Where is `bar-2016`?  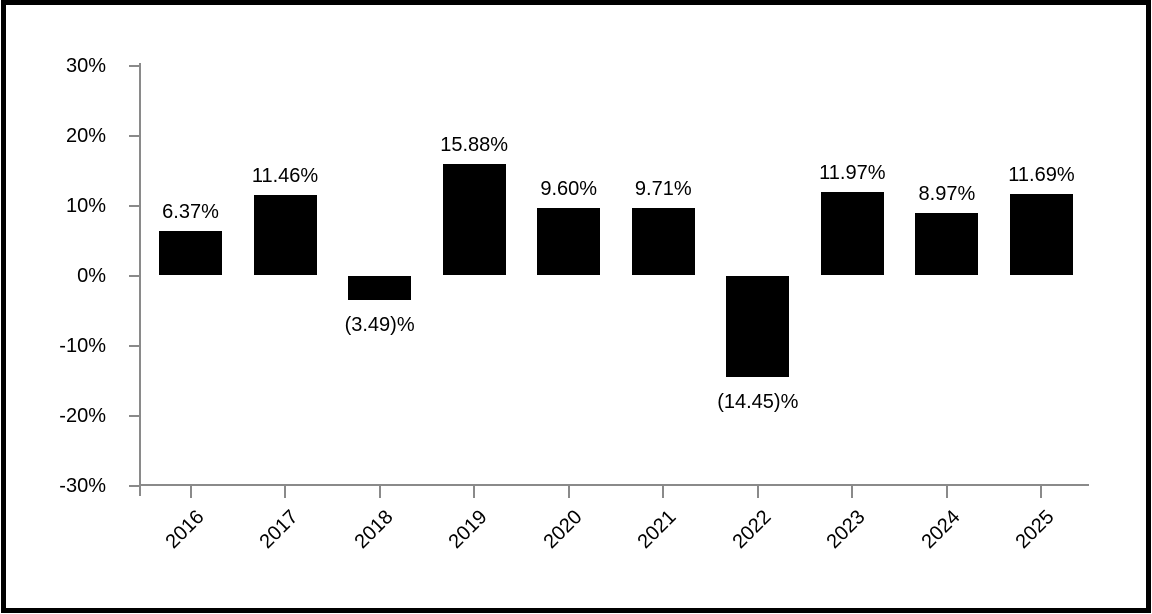
bar-2016 is located at coordinates (190, 253).